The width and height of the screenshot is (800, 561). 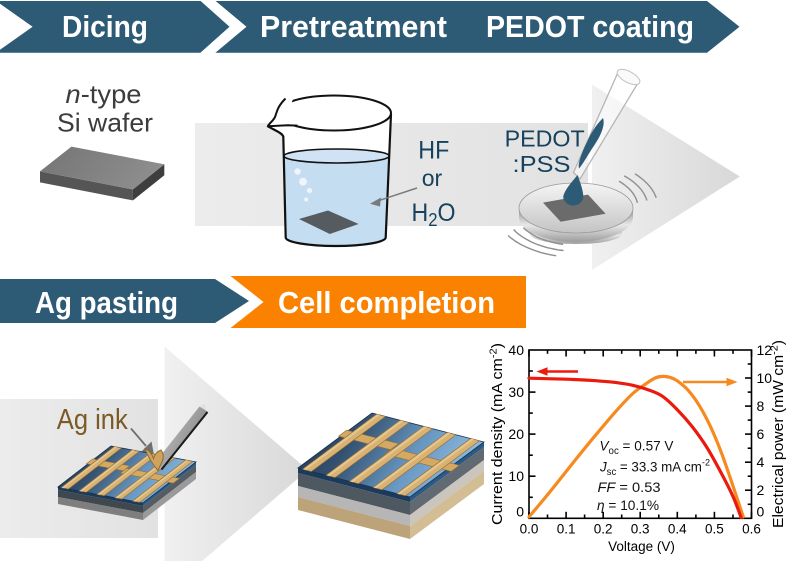 What do you see at coordinates (779, 434) in the screenshot?
I see `svg-text: Electrical power (mW cm-2)` at bounding box center [779, 434].